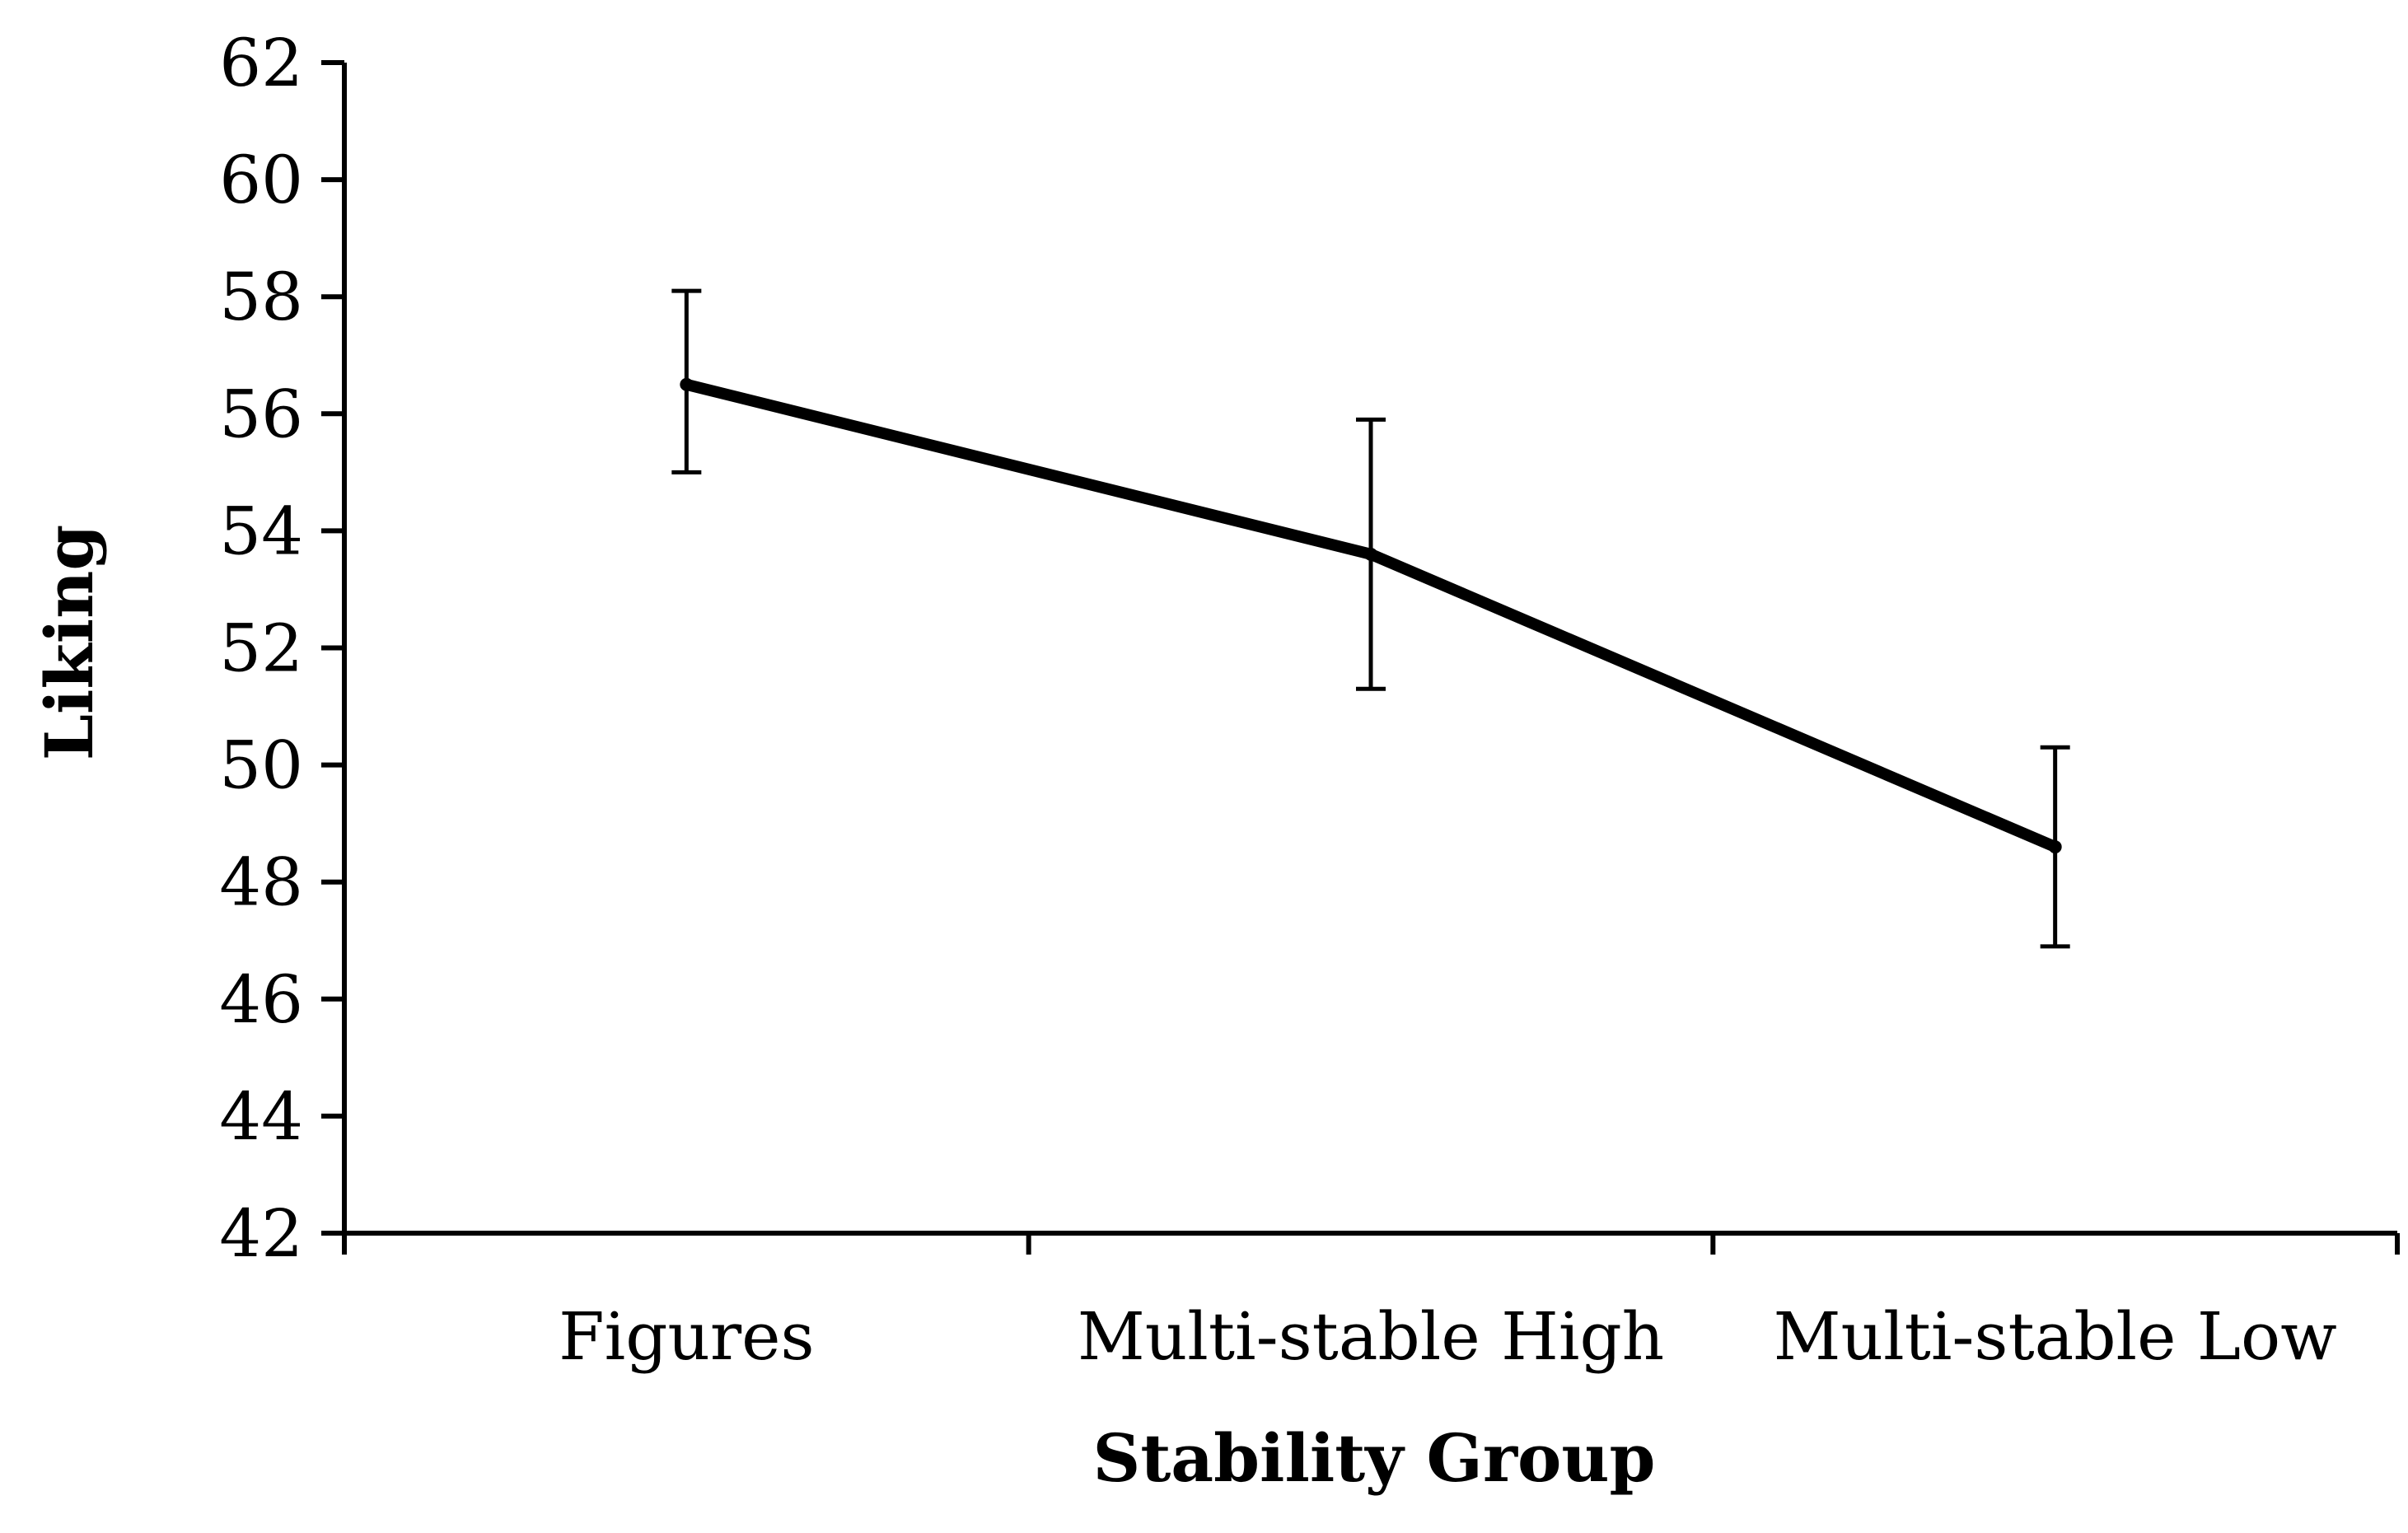 The width and height of the screenshot is (2408, 1533). What do you see at coordinates (261, 63) in the screenshot?
I see `y-tick-label: 62` at bounding box center [261, 63].